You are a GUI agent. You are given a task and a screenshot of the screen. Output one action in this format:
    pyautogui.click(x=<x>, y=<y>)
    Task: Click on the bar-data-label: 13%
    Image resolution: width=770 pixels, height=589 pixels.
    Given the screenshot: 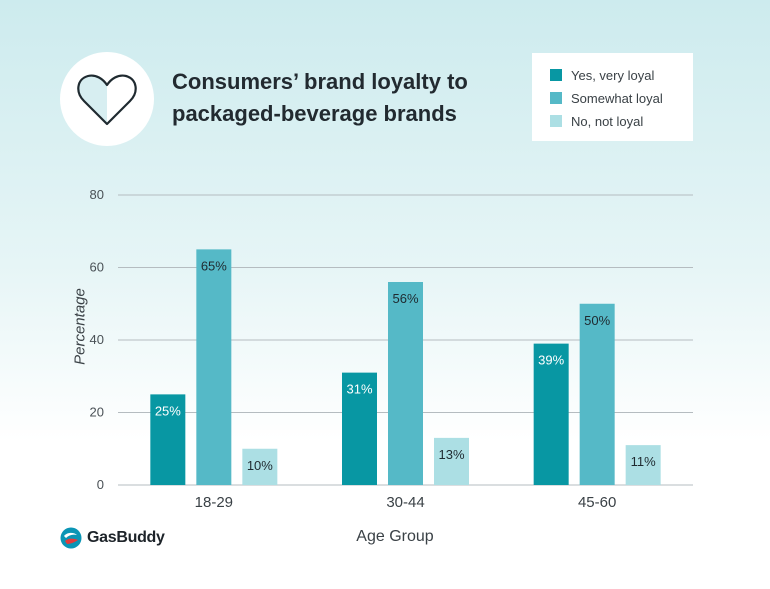 What is the action you would take?
    pyautogui.click(x=451, y=454)
    